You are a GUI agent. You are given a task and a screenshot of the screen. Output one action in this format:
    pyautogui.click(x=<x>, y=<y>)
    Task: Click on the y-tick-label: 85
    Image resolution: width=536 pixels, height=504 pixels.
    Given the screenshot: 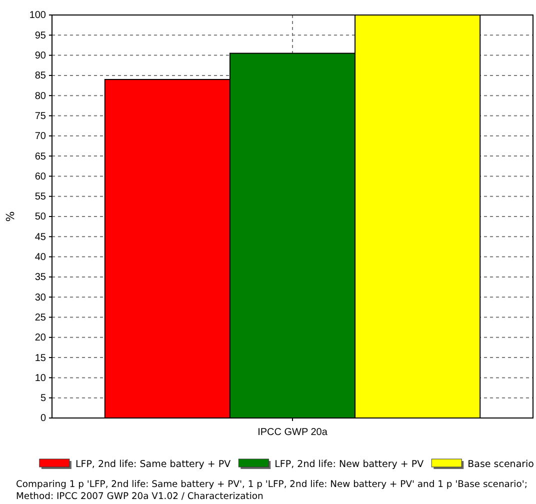 What is the action you would take?
    pyautogui.click(x=40, y=76)
    